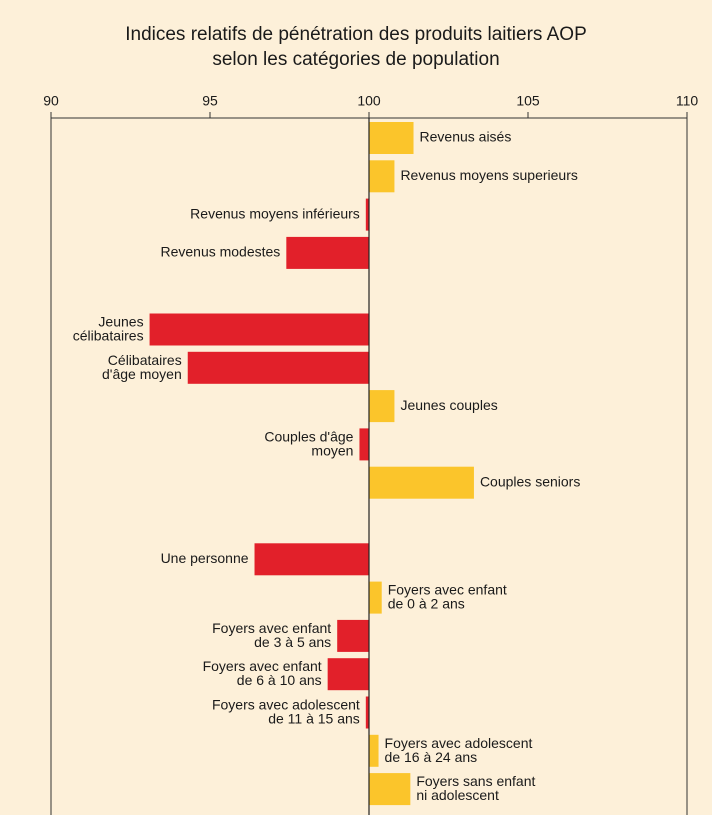 The height and width of the screenshot is (815, 712). What do you see at coordinates (447, 596) in the screenshot?
I see `bar-label: Foyers avec enfant de 0 à 2 ans` at bounding box center [447, 596].